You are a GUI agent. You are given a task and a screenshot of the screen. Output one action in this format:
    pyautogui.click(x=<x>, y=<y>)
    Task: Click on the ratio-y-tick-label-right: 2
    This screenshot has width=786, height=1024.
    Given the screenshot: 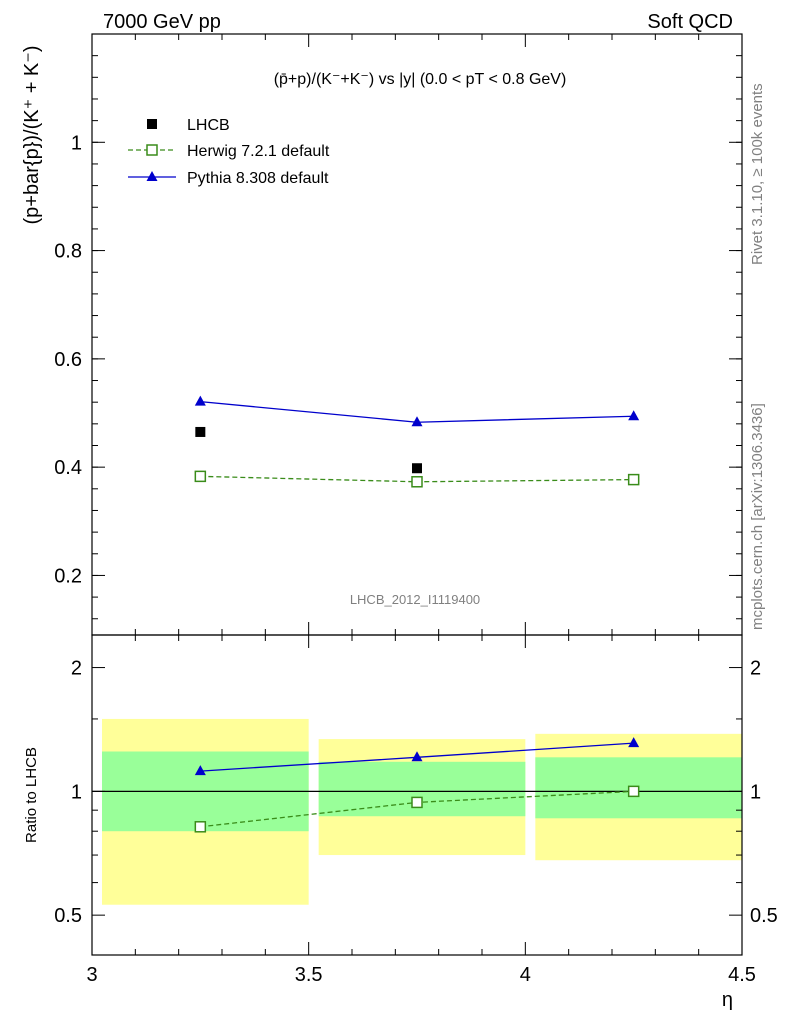 What is the action you would take?
    pyautogui.click(x=755, y=669)
    